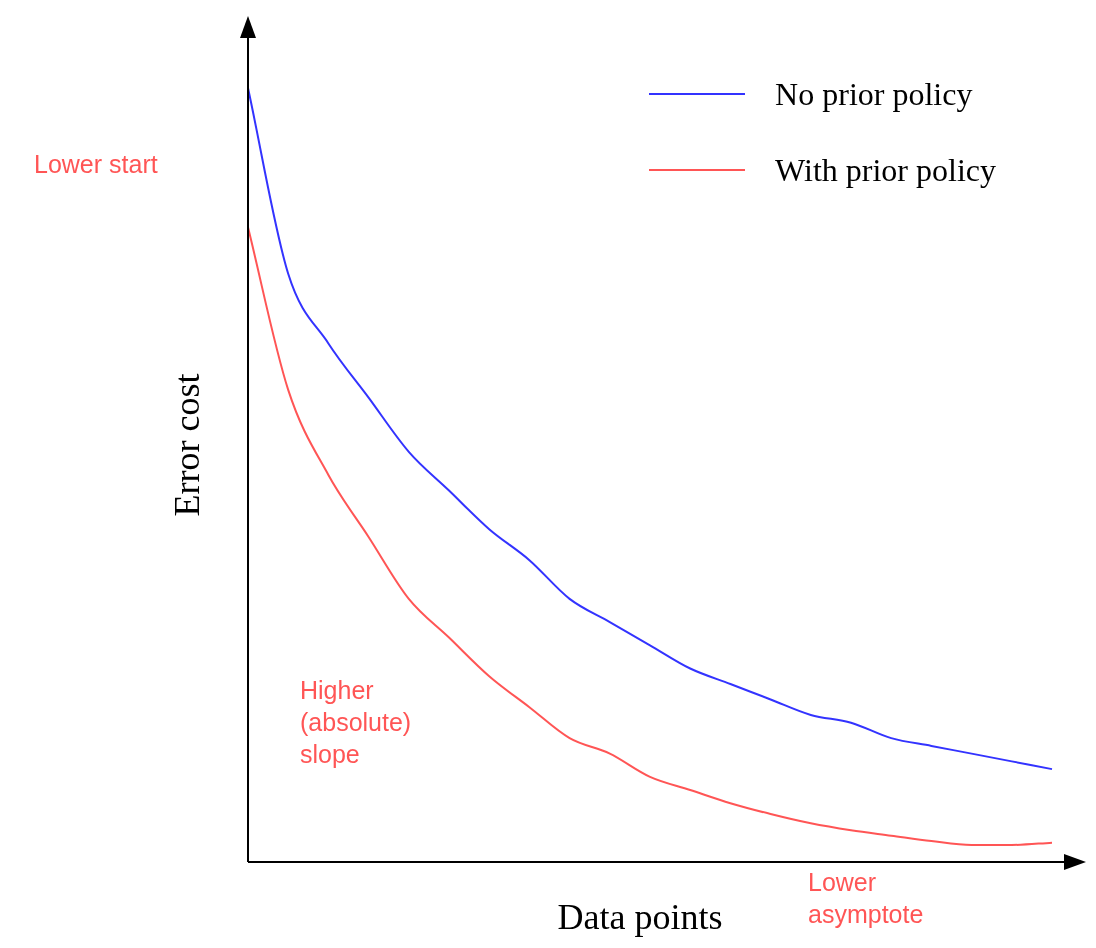 The image size is (1096, 948). Describe the element at coordinates (640, 917) in the screenshot. I see `x-axis-title: Data points` at that location.